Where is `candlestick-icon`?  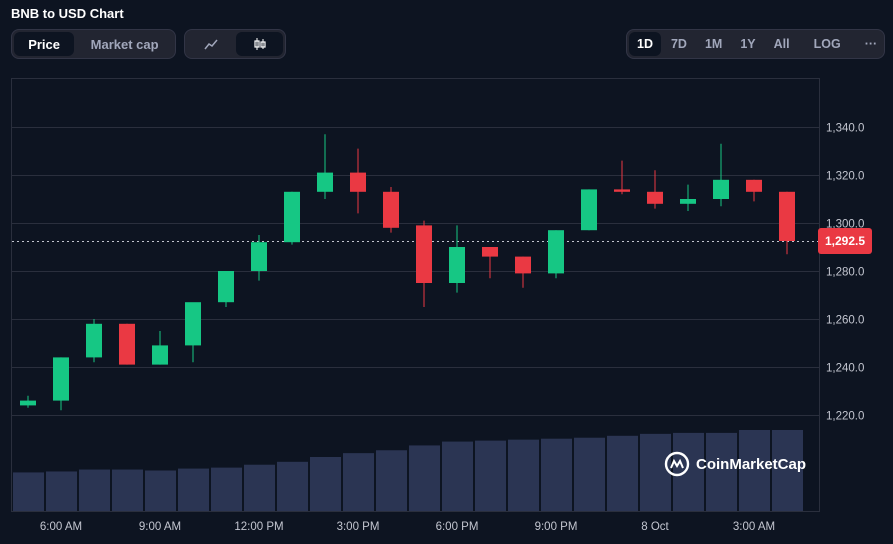 candlestick-icon is located at coordinates (259, 44).